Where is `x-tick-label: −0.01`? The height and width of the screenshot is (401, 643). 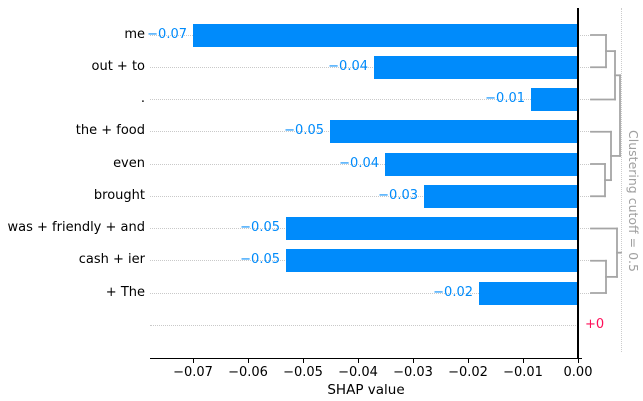 x-tick-label: −0.01 is located at coordinates (523, 372).